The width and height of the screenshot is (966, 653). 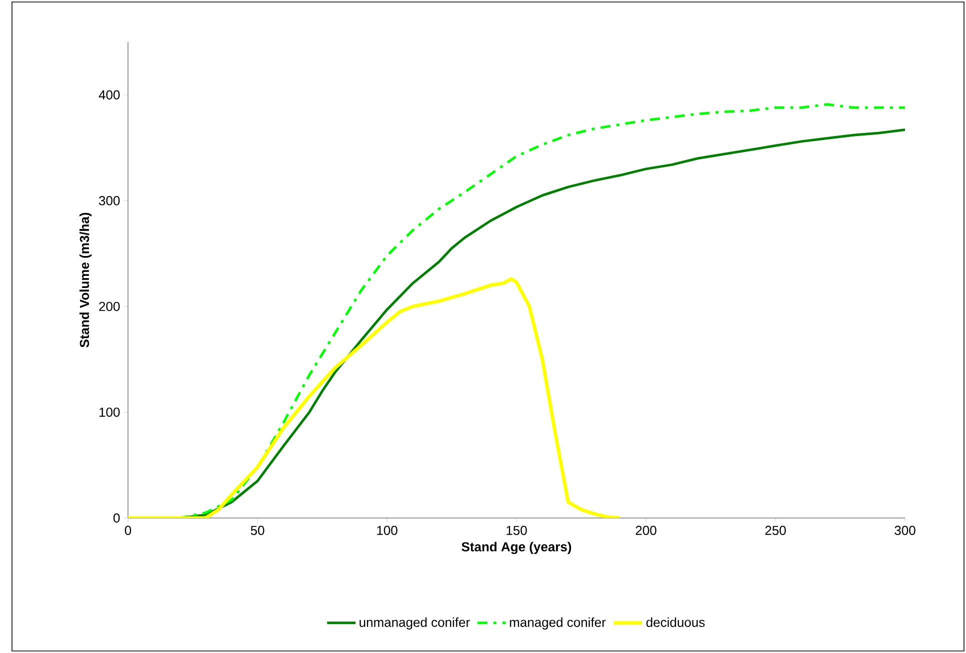 I want to click on x-tick-label: 50, so click(x=257, y=531).